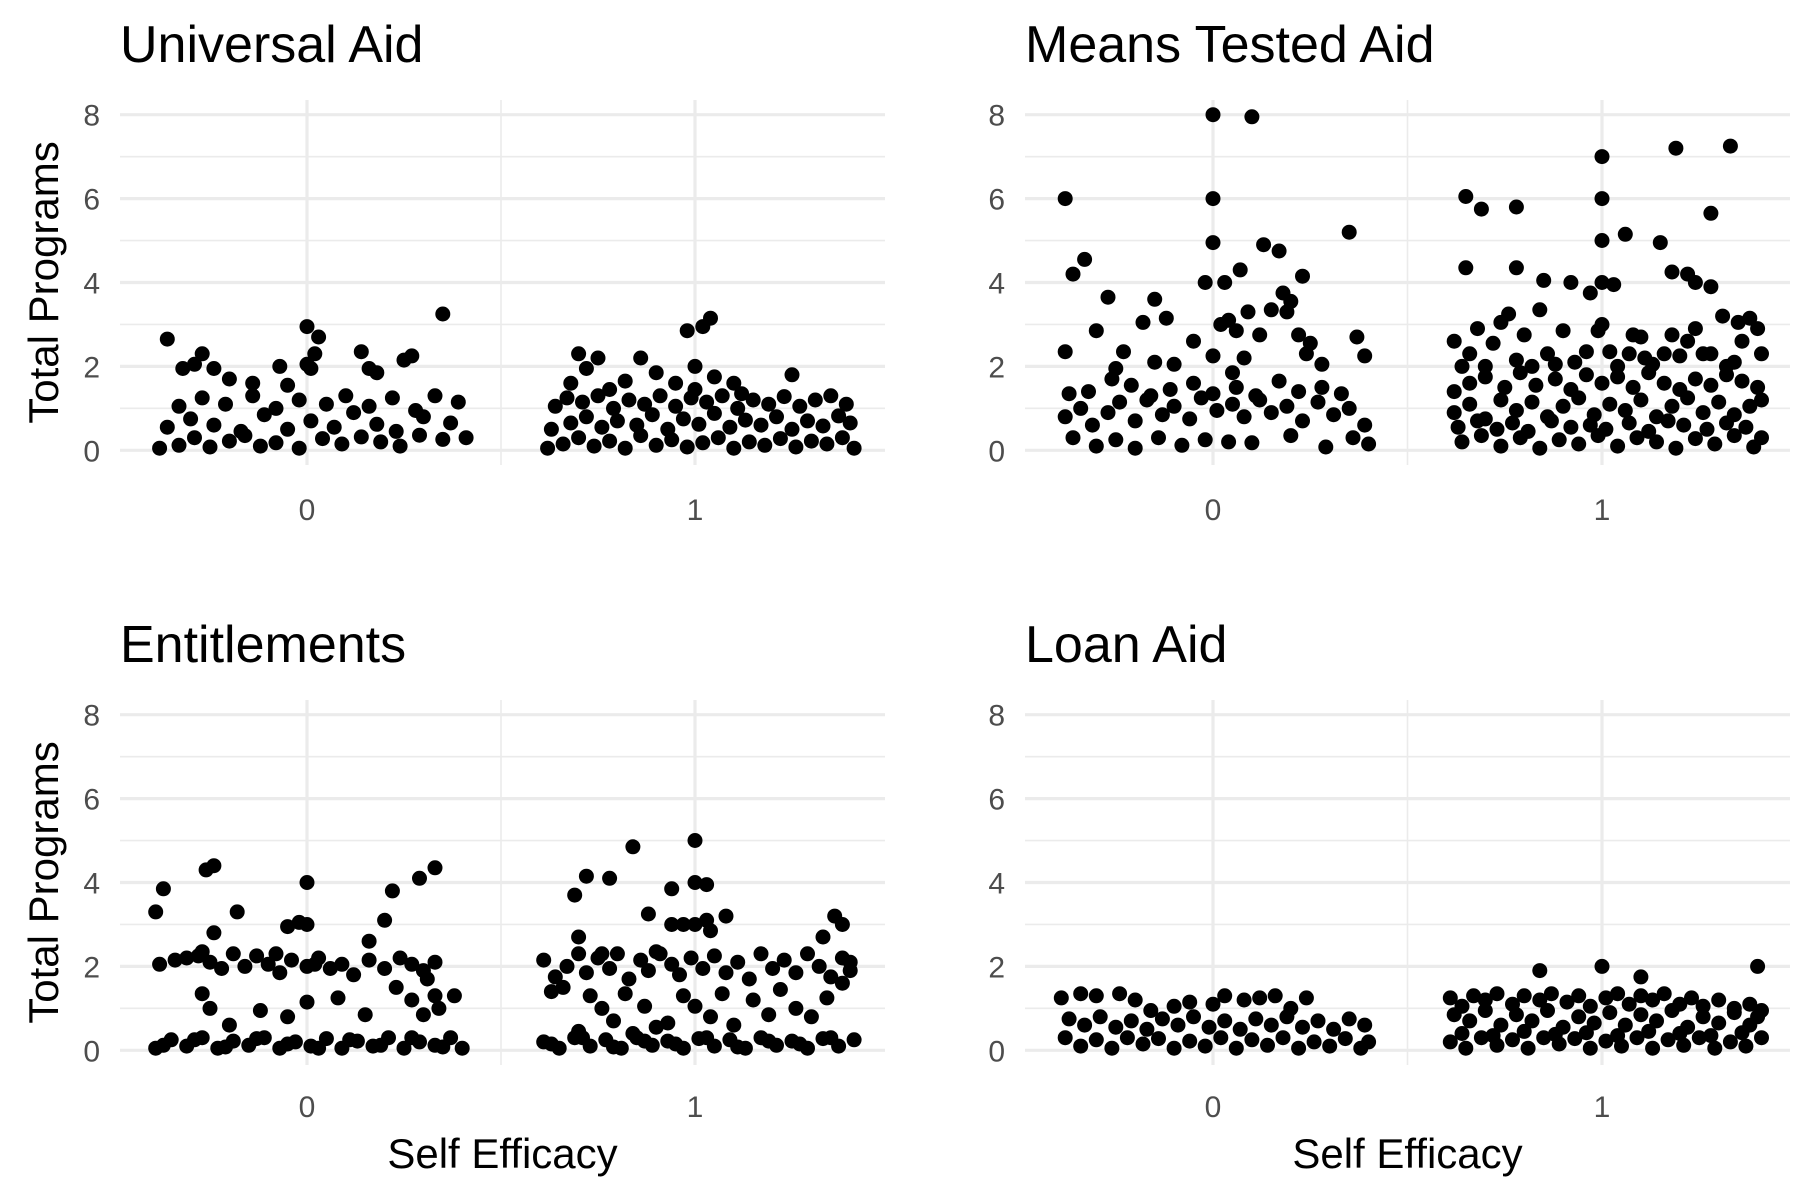  I want to click on x-tick-label: 0, so click(307, 1107).